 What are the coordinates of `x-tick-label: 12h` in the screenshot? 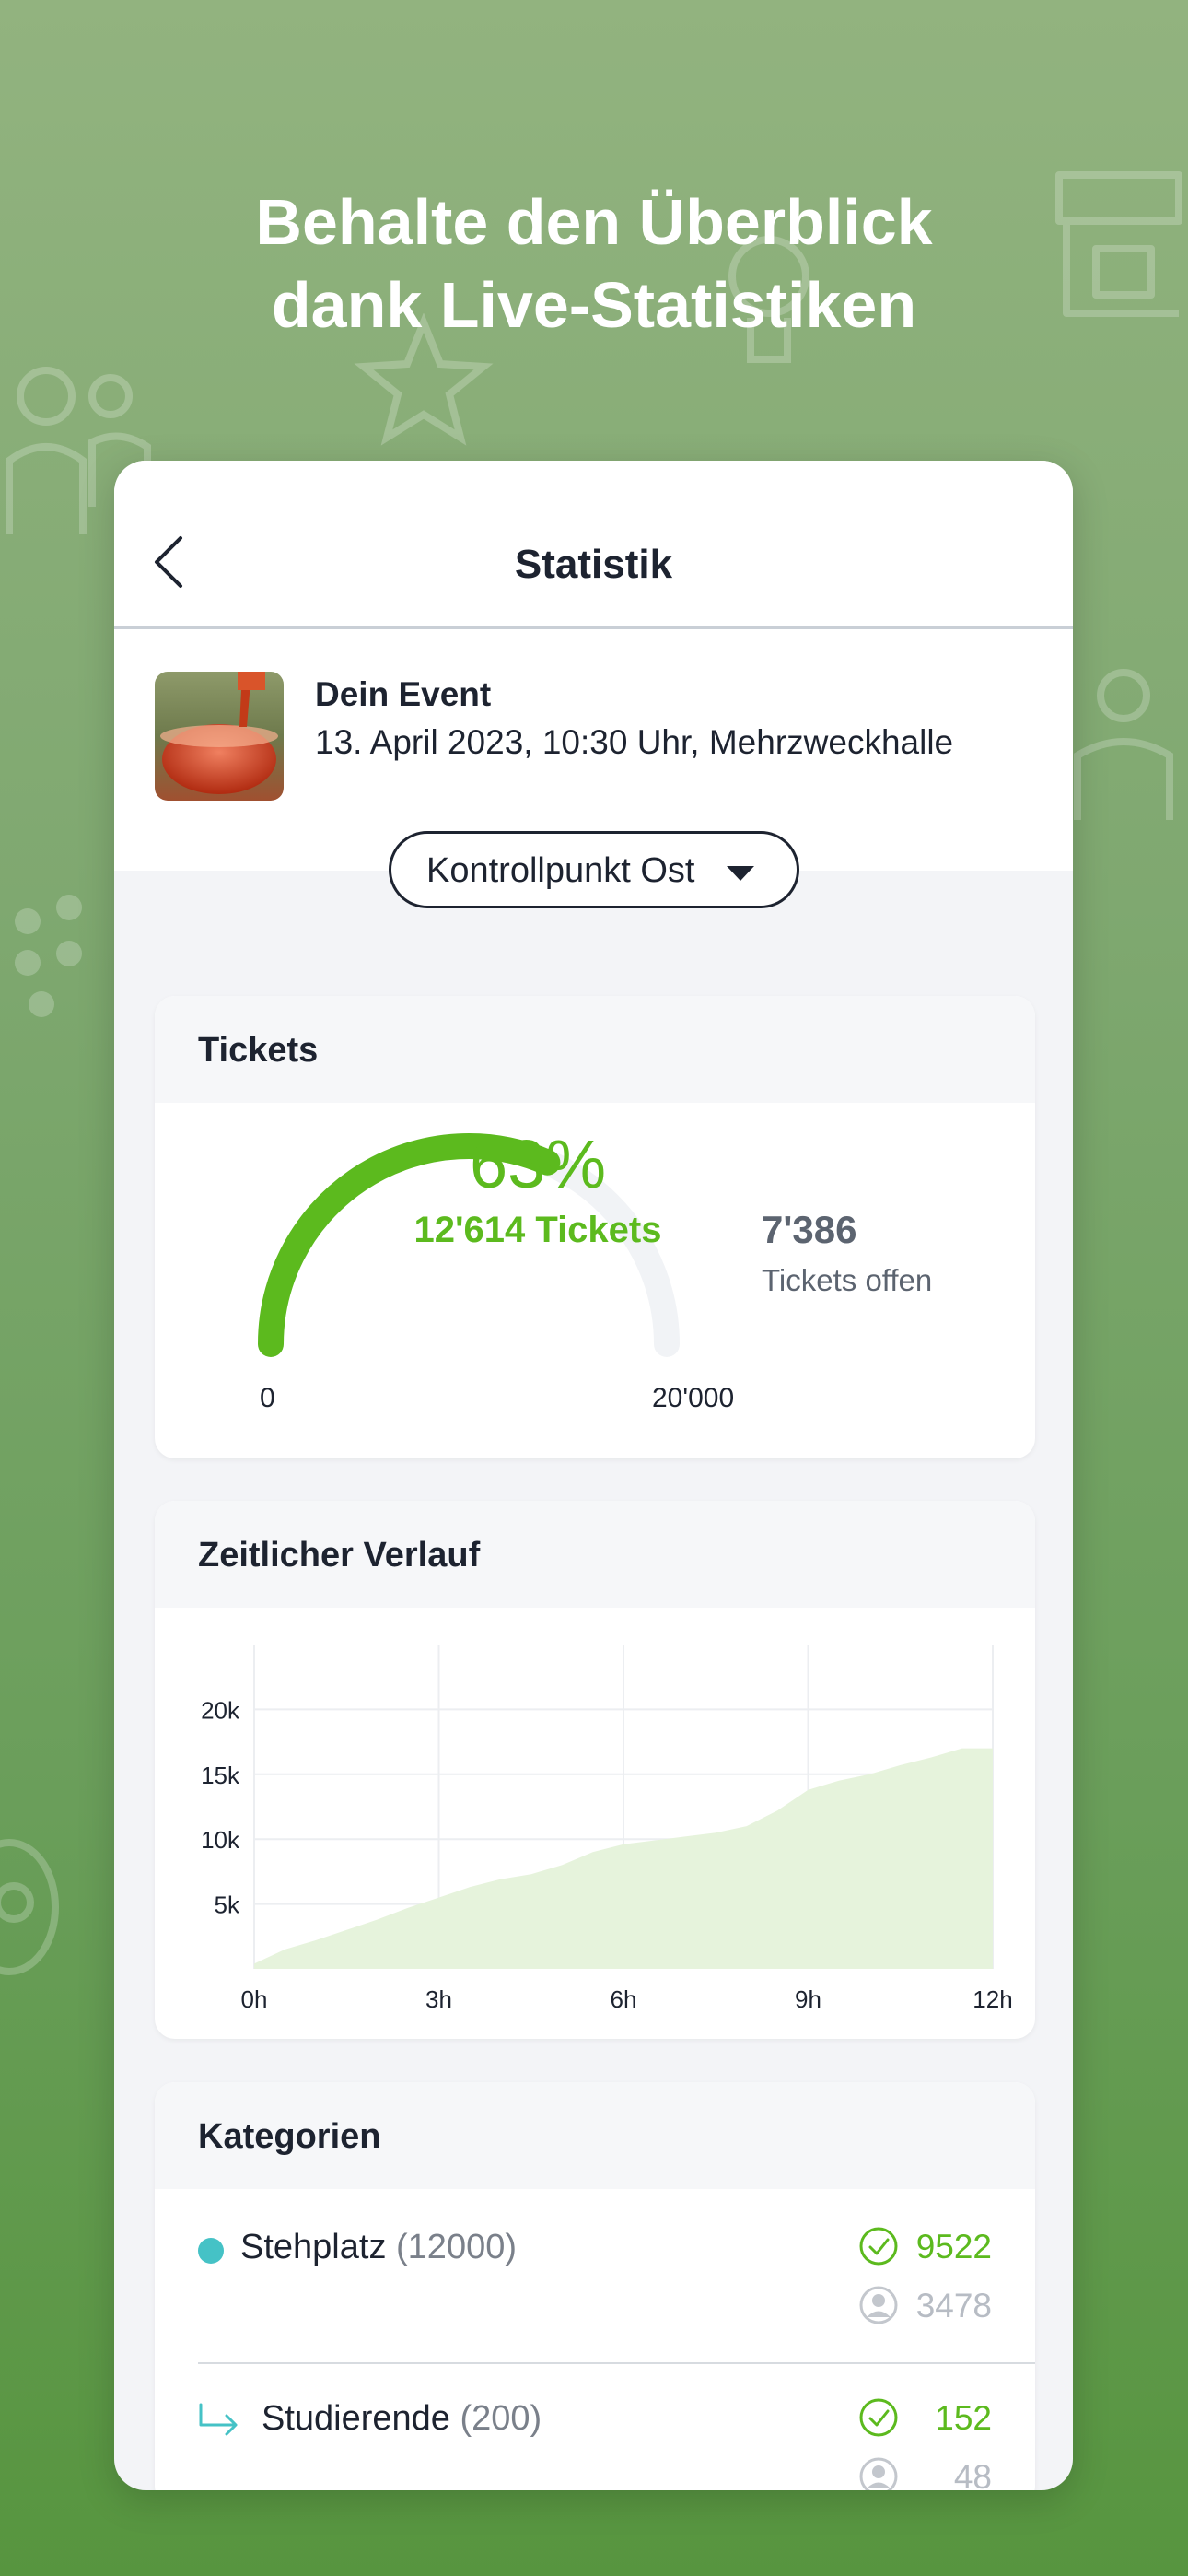 It's located at (992, 1999).